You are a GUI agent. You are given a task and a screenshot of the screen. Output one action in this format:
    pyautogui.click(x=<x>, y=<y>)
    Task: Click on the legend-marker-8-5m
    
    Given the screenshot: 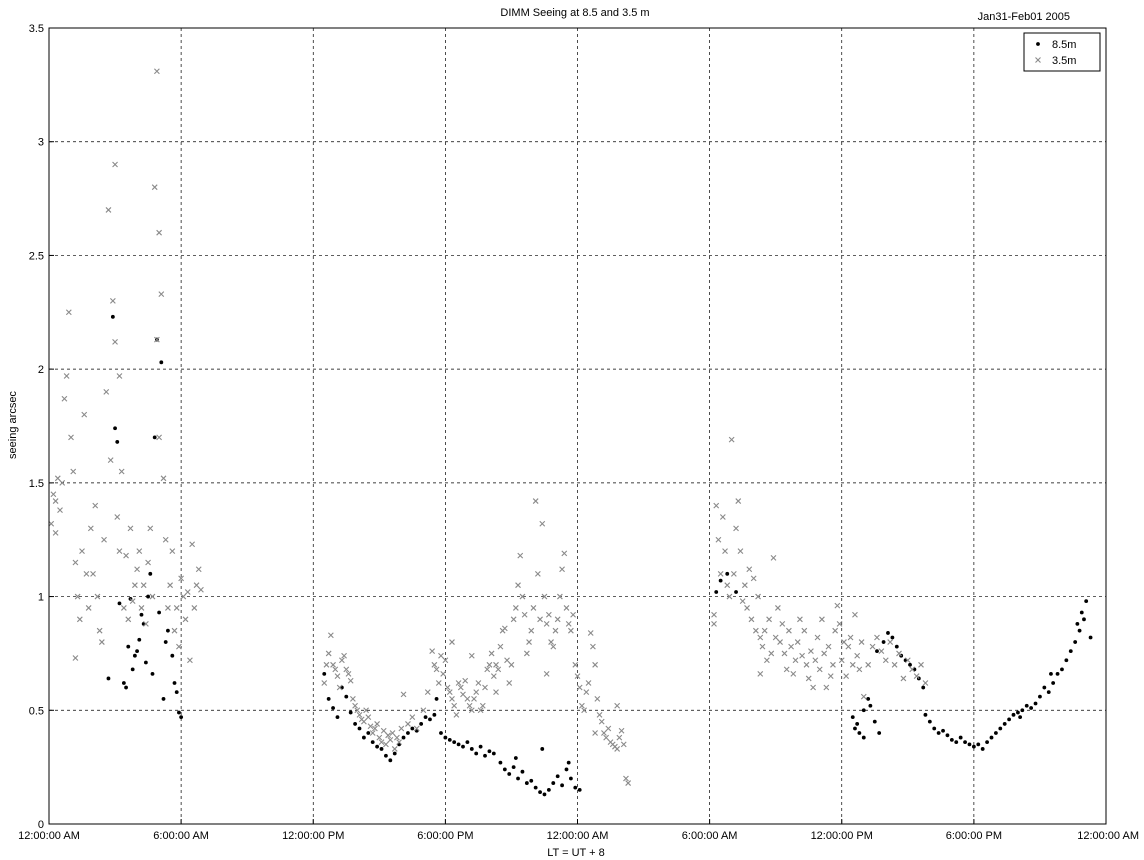 What is the action you would take?
    pyautogui.click(x=1038, y=44)
    